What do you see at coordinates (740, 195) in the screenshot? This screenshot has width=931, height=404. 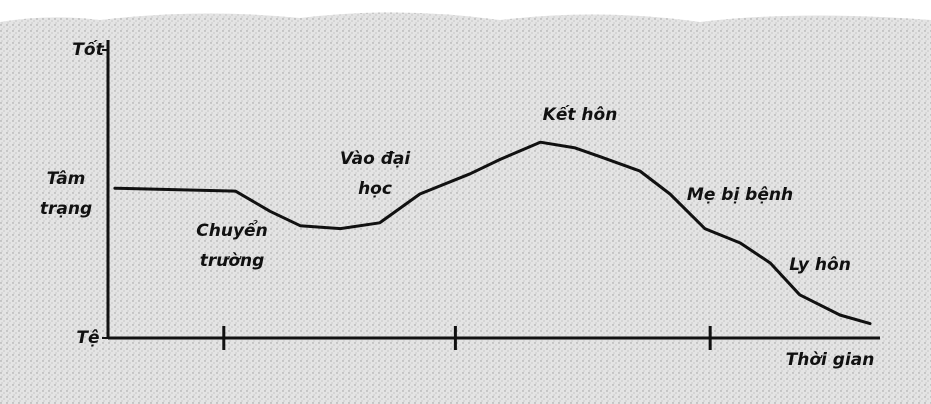 I see `annotation: Mẹ bị bệnh` at bounding box center [740, 195].